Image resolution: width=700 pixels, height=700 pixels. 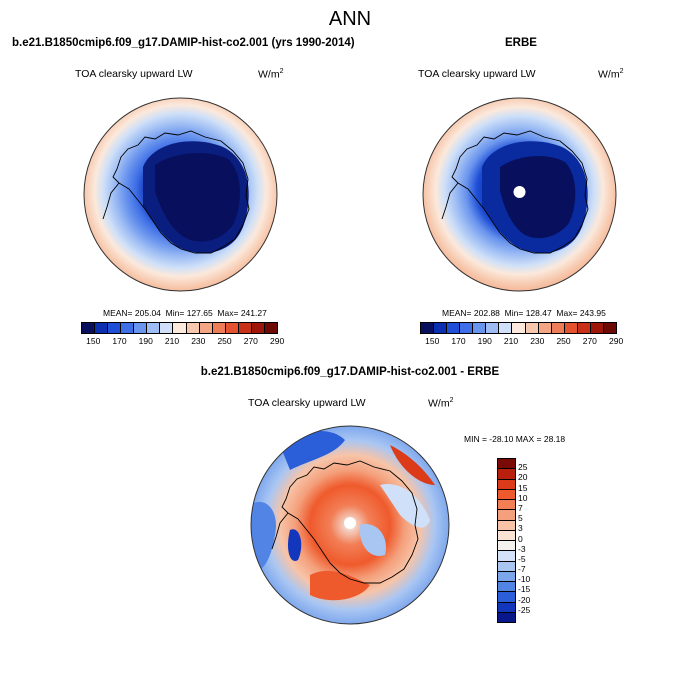 I want to click on model-map-border, so click(x=180, y=194).